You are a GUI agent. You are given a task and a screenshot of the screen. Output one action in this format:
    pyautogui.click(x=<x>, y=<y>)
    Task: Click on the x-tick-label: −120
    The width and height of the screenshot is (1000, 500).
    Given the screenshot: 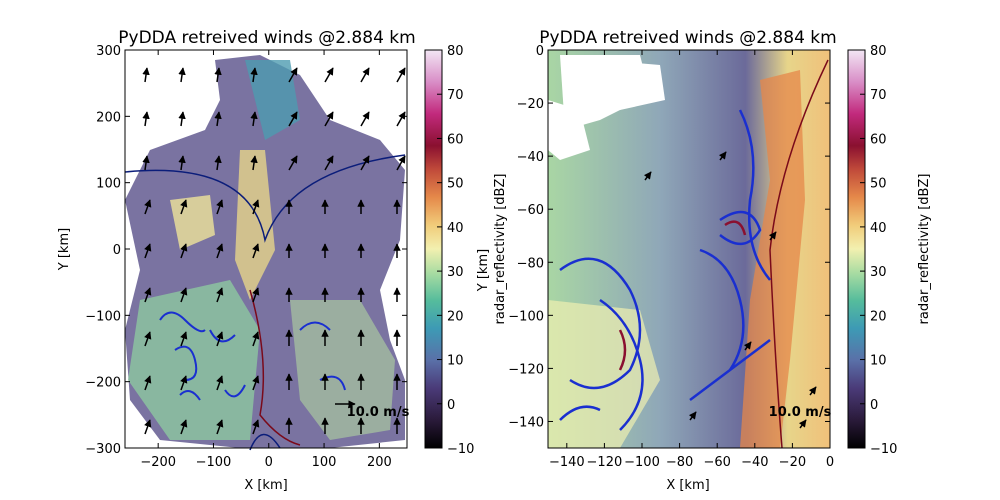 What is the action you would take?
    pyautogui.click(x=605, y=462)
    